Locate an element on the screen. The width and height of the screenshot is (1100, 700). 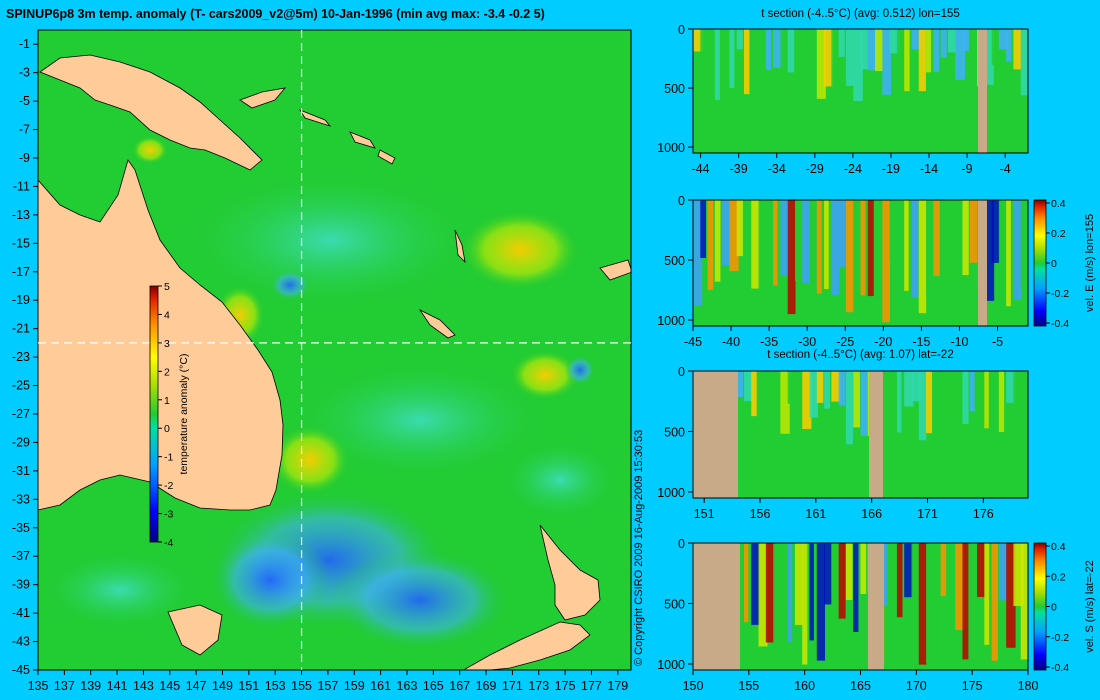
map-y-tick-label: -19 is located at coordinates (21, 300).